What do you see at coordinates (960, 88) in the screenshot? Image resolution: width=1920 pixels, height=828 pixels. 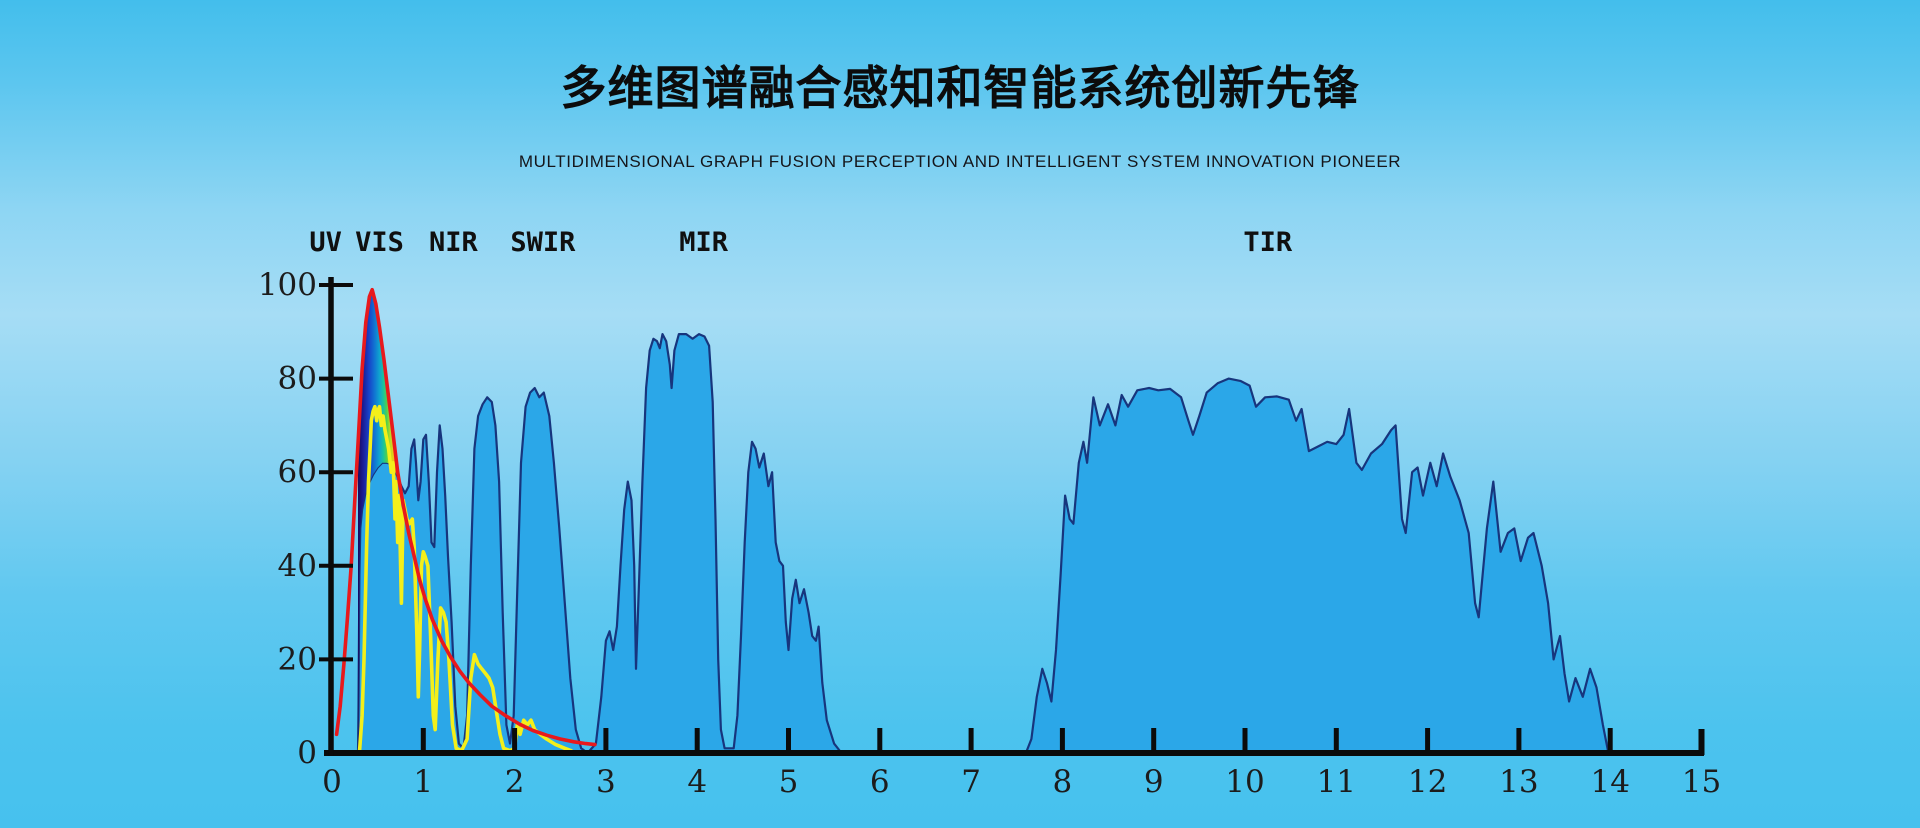 I see `page-title: 多维图谱融合感知和智能系统创新先锋` at bounding box center [960, 88].